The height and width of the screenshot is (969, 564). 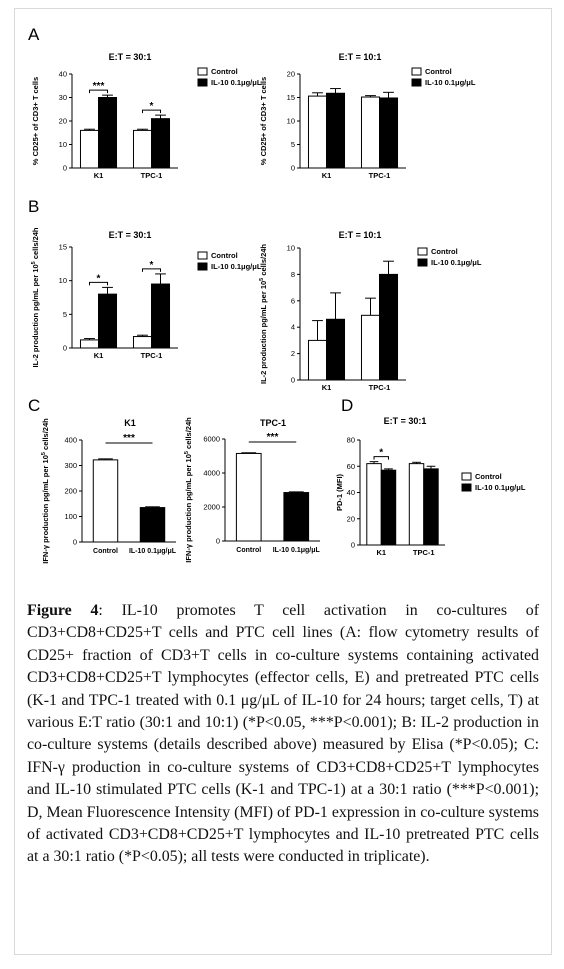 I want to click on panel-letter-c: C, so click(x=34, y=405).